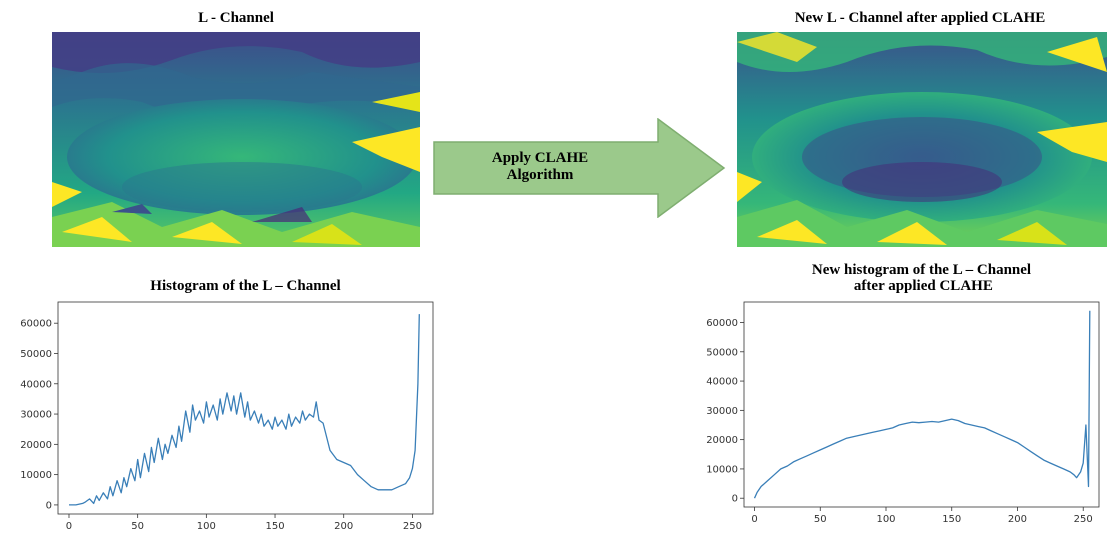 The height and width of the screenshot is (533, 1107). Describe the element at coordinates (921, 270) in the screenshot. I see `chart-title: New histogram of the L – Channel` at that location.